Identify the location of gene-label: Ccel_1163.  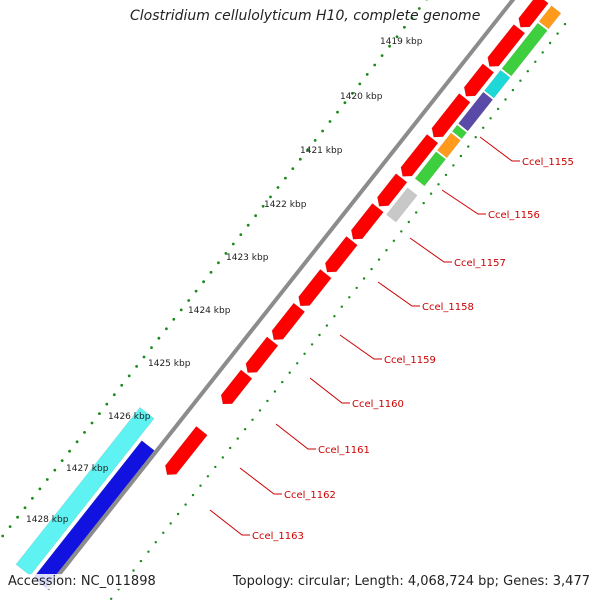
(278, 536).